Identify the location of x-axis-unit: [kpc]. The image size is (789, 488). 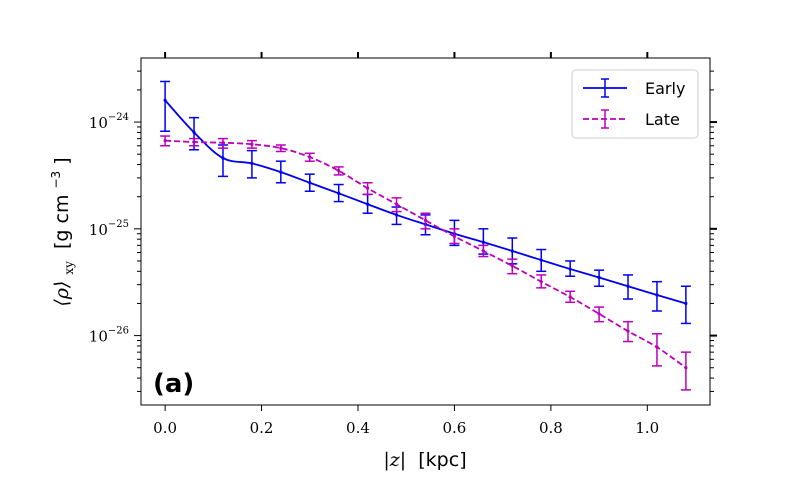
(442, 460).